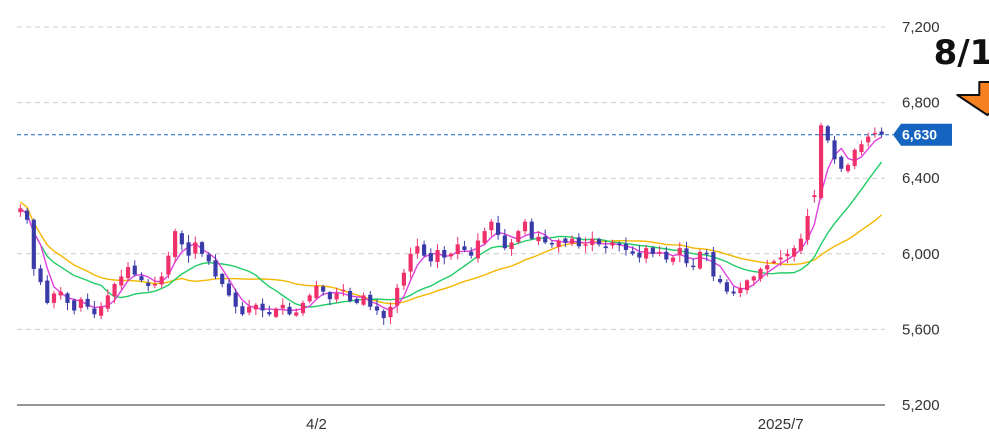  I want to click on last-price-tag, so click(922, 134).